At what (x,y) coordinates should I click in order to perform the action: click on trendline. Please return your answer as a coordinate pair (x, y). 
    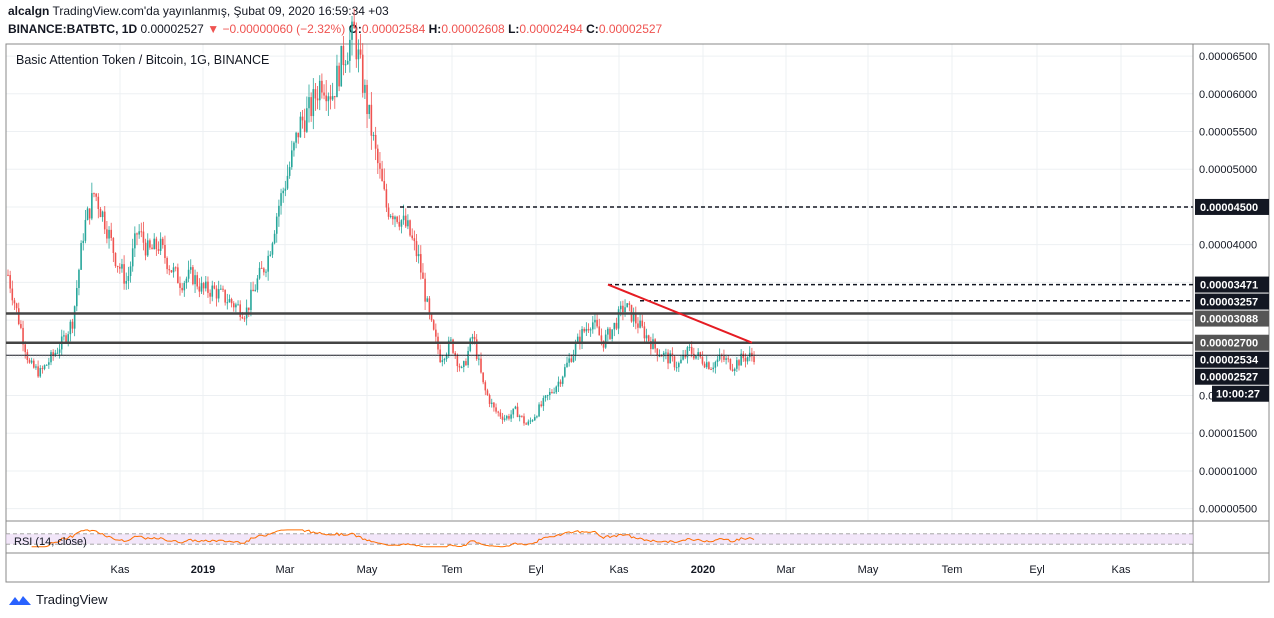
    Looking at the image, I should click on (680, 313).